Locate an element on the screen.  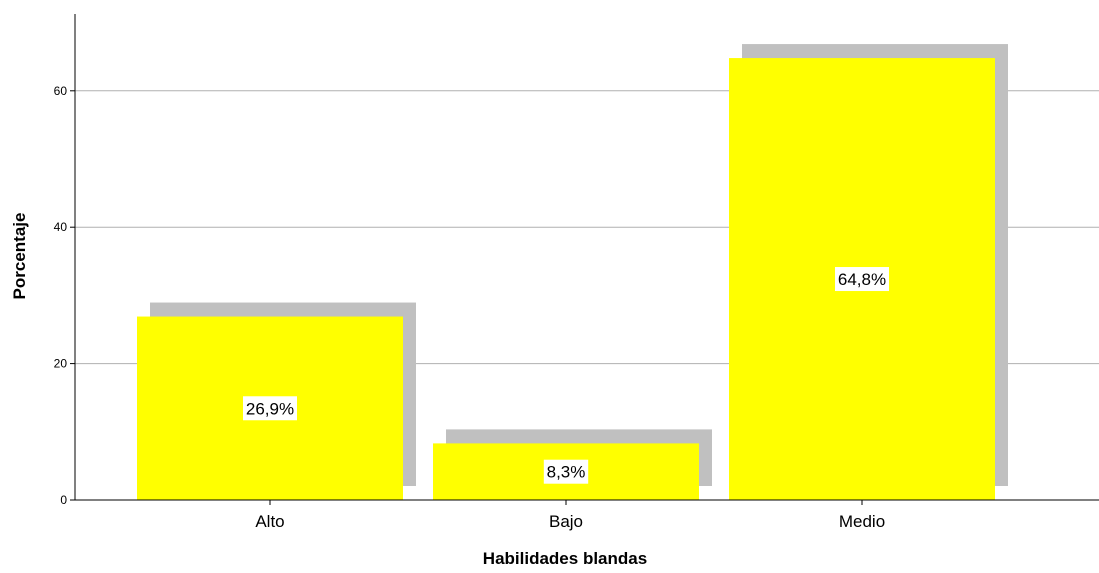
x-tick-label: Alto is located at coordinates (269, 521).